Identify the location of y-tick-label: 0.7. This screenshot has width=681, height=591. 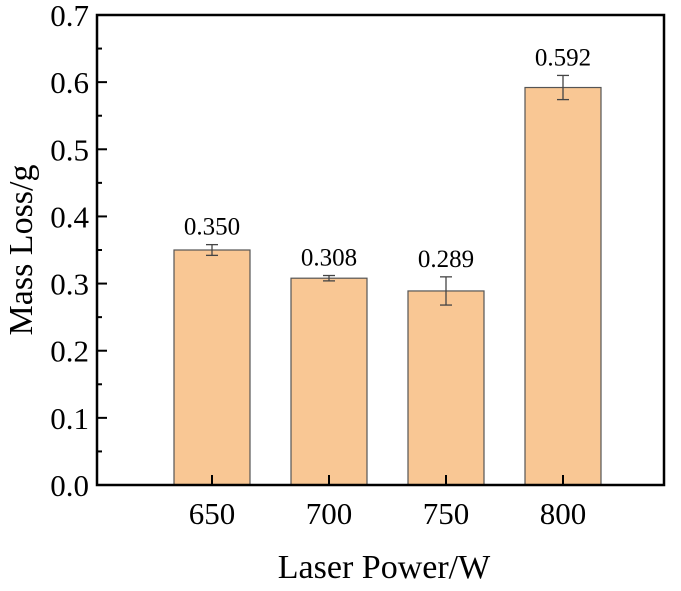
(69, 16).